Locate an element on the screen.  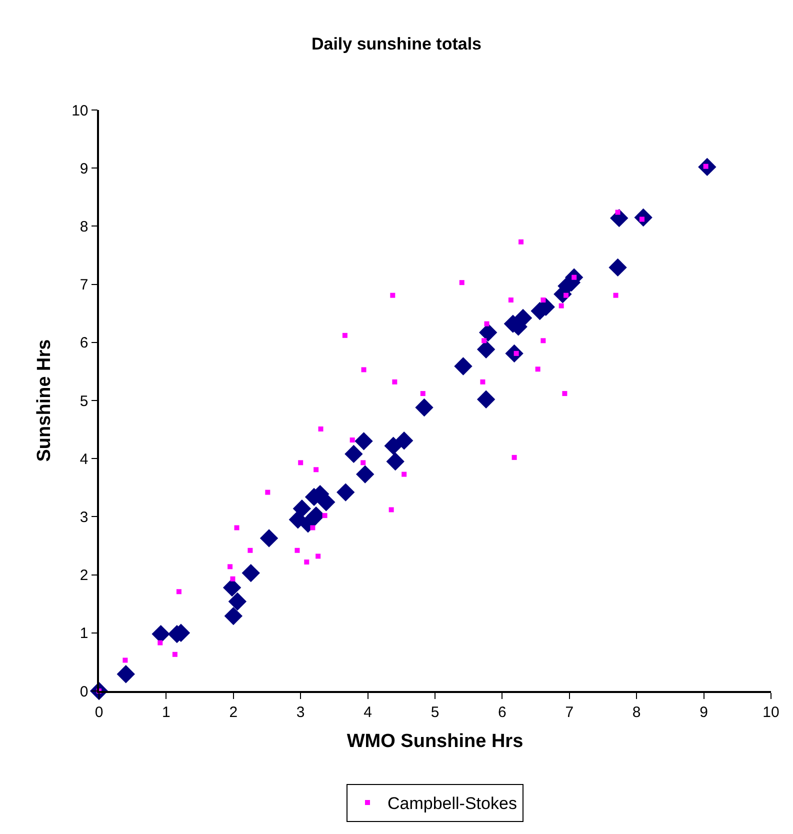
y-tick-label: 4 is located at coordinates (84, 459).